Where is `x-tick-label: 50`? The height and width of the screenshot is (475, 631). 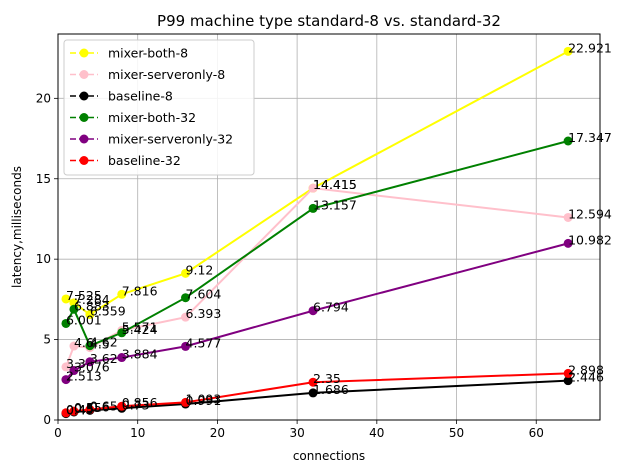 x-tick-label: 50 is located at coordinates (456, 433).